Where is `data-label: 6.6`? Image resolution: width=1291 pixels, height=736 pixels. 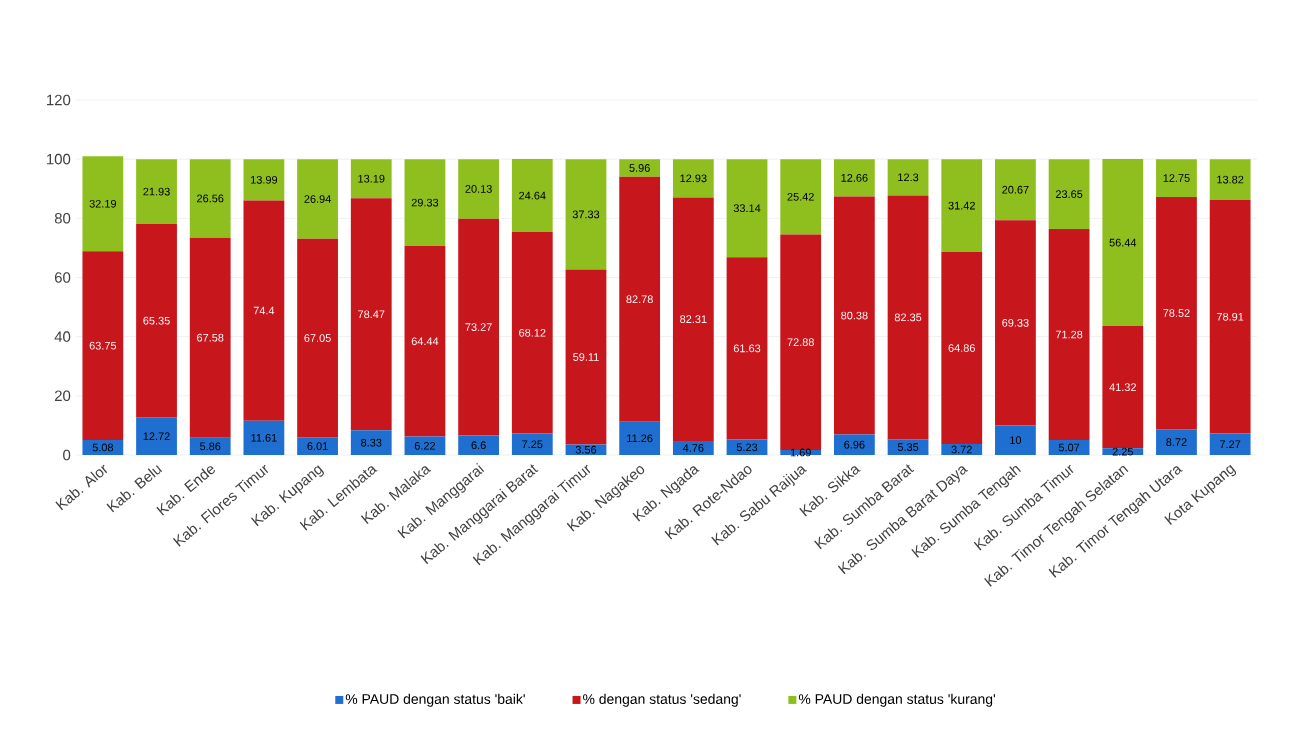
data-label: 6.6 is located at coordinates (478, 445).